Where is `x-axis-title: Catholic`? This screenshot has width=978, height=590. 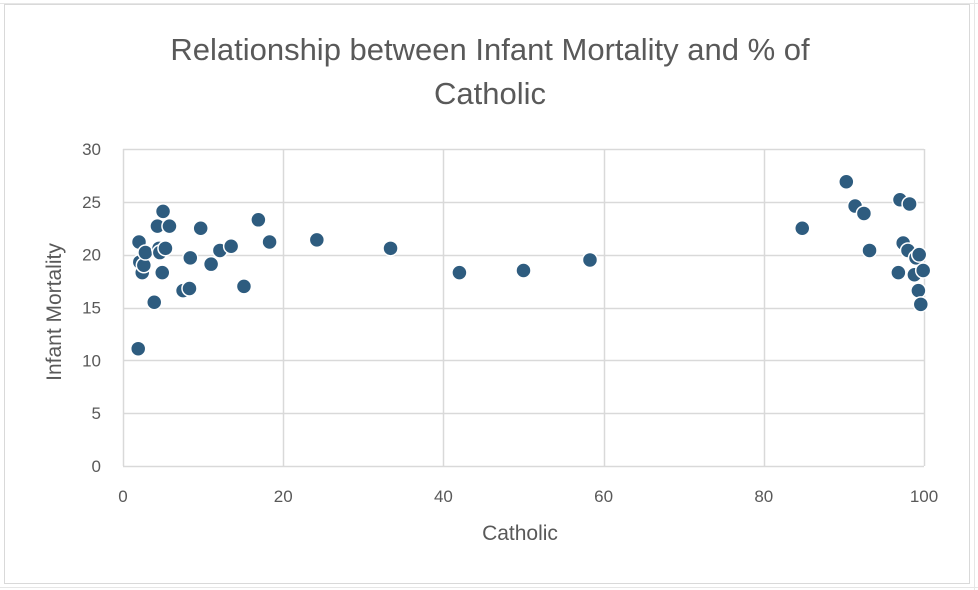 x-axis-title: Catholic is located at coordinates (520, 533).